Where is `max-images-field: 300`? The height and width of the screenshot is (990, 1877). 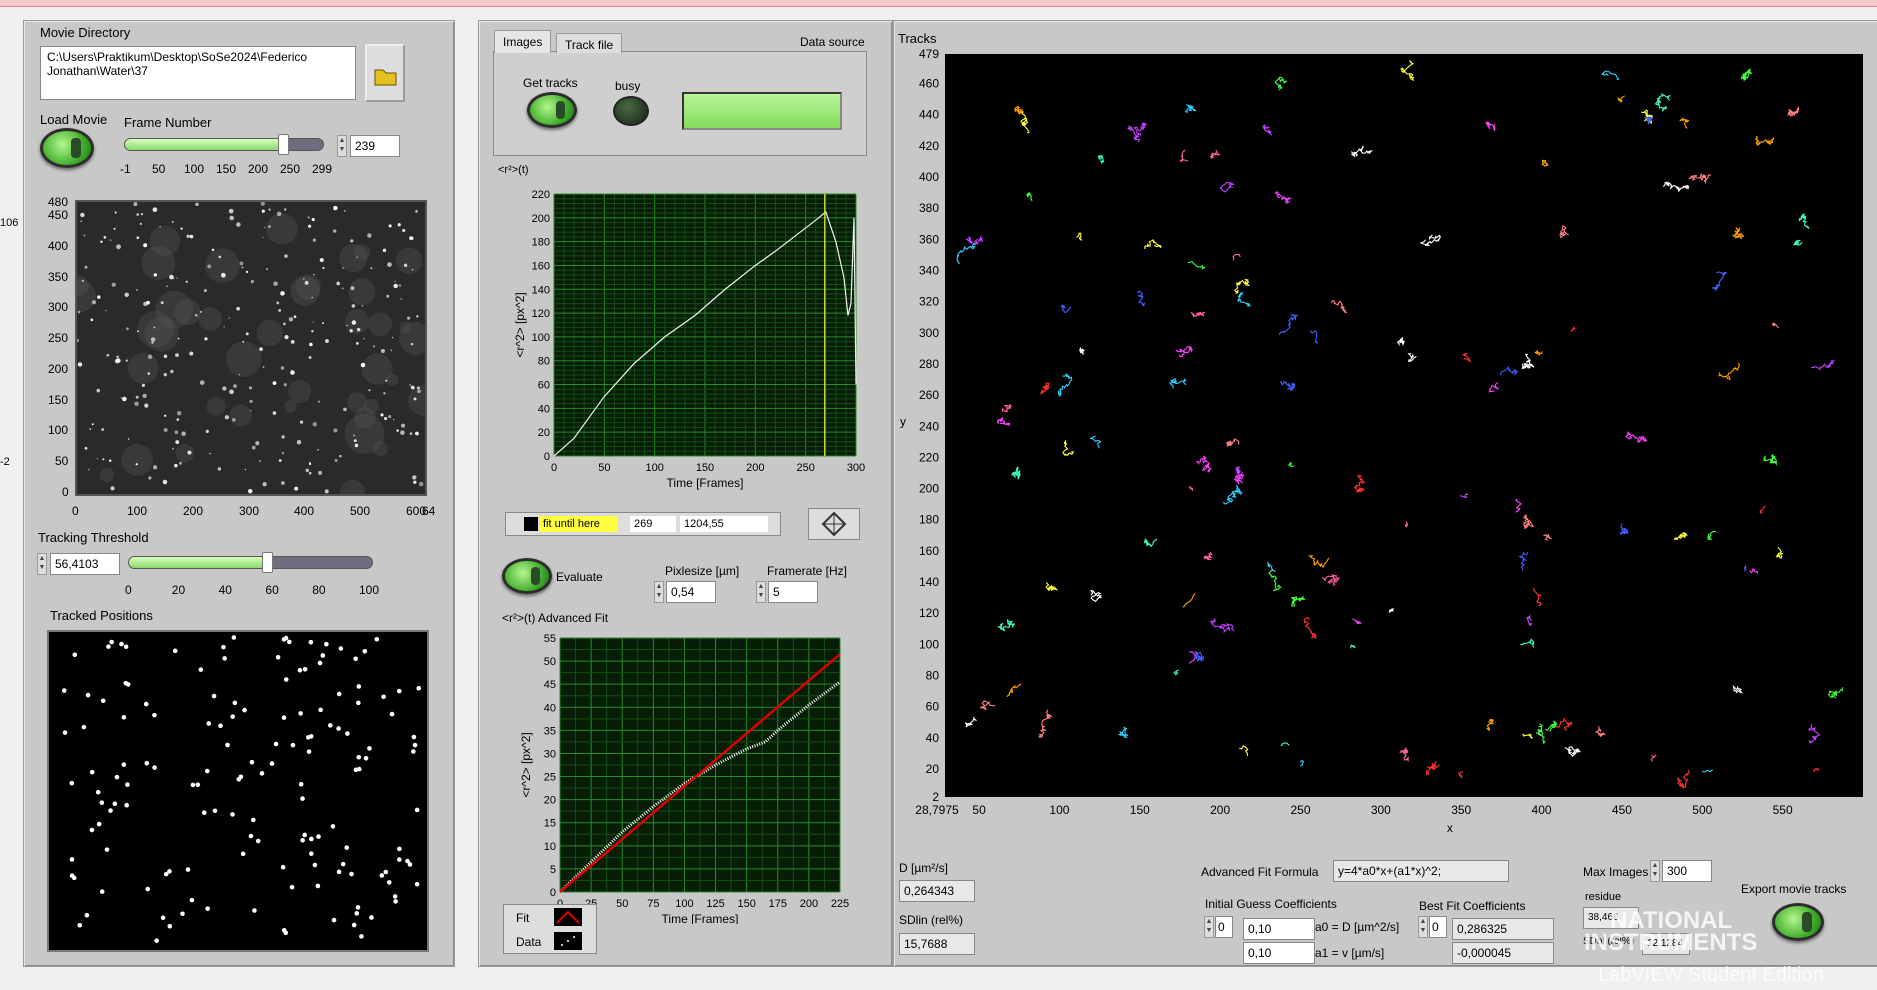 max-images-field: 300 is located at coordinates (1687, 871).